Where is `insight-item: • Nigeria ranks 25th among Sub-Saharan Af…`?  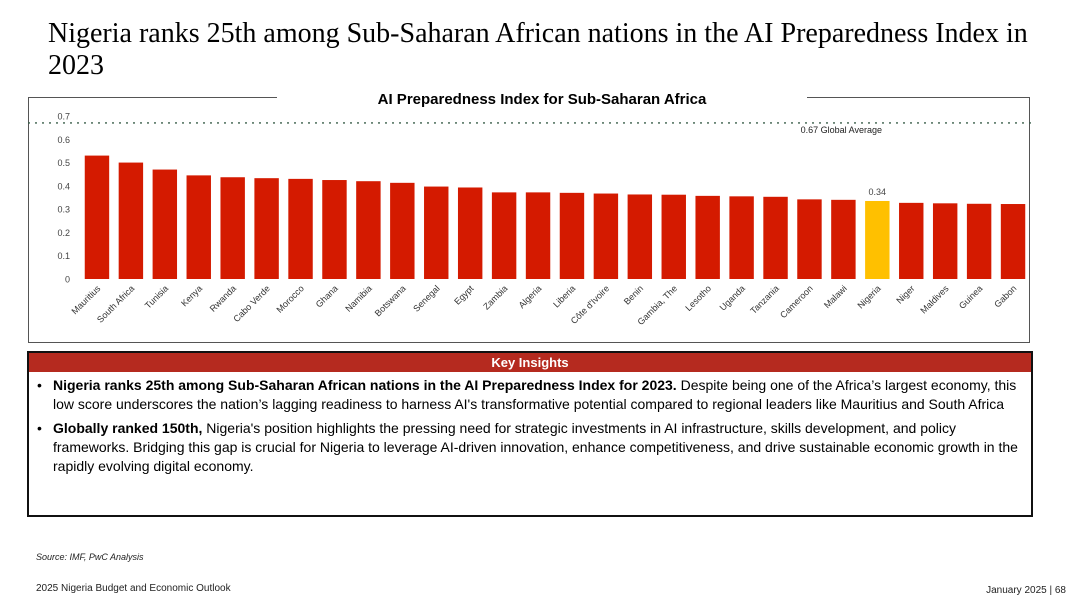 insight-item: • Nigeria ranks 25th among Sub-Saharan Af… is located at coordinates (529, 395).